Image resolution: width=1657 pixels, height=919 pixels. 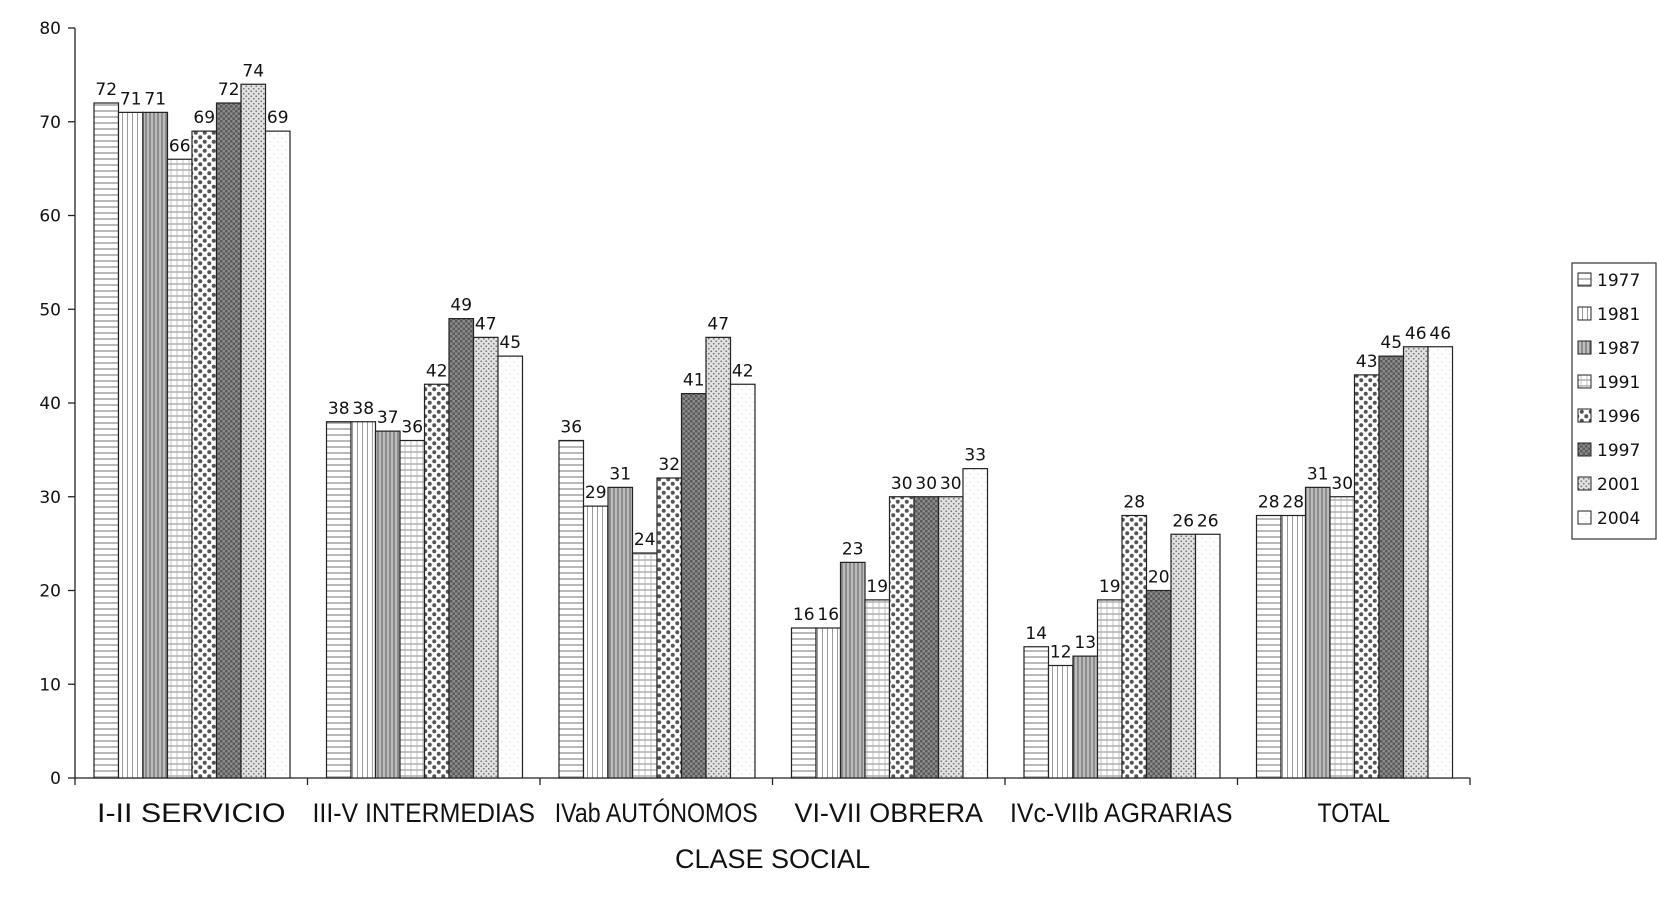 What do you see at coordinates (1183, 521) in the screenshot?
I see `data-label: 26` at bounding box center [1183, 521].